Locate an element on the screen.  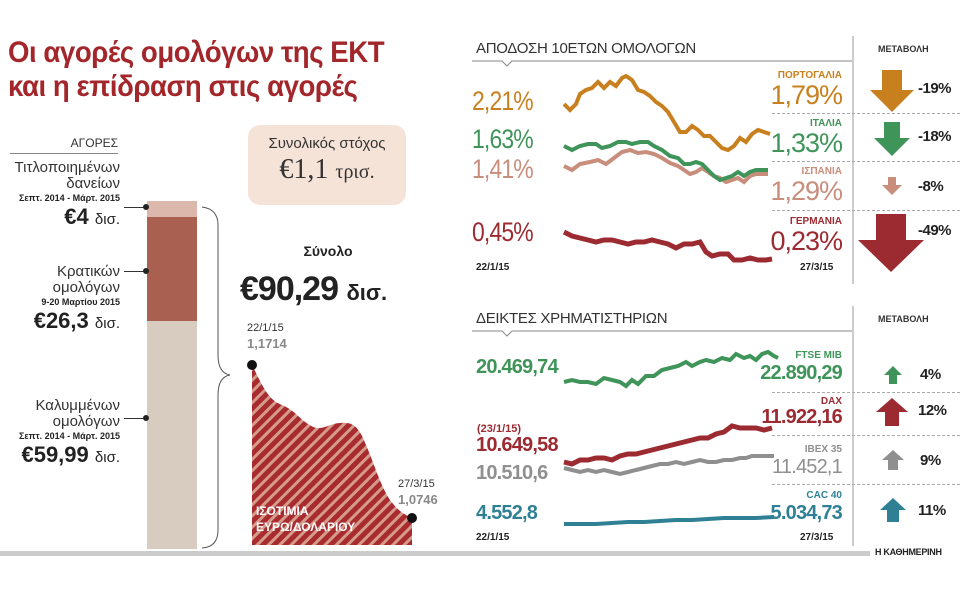
target-box: Συνολικός στόχος €1,1 τρισ. is located at coordinates (327, 165).